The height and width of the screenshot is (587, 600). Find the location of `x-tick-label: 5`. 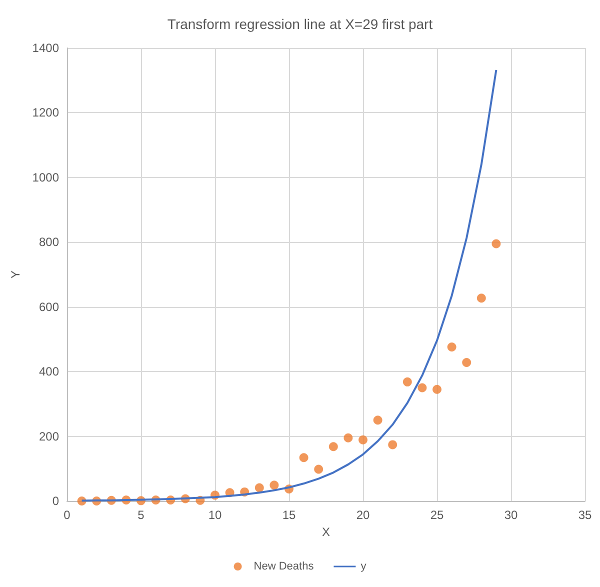

x-tick-label: 5 is located at coordinates (141, 515).